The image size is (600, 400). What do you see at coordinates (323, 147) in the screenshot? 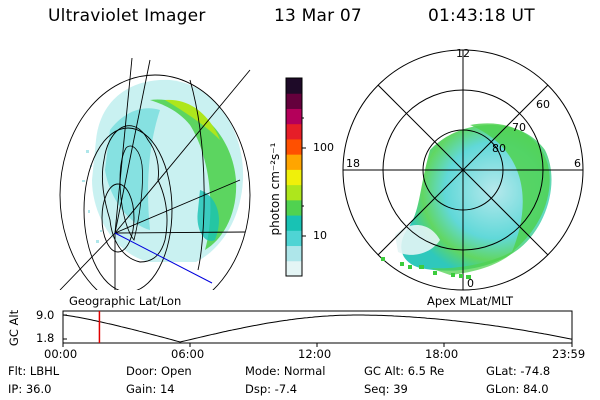
I see `colorbar-tick-100: 100` at bounding box center [323, 147].